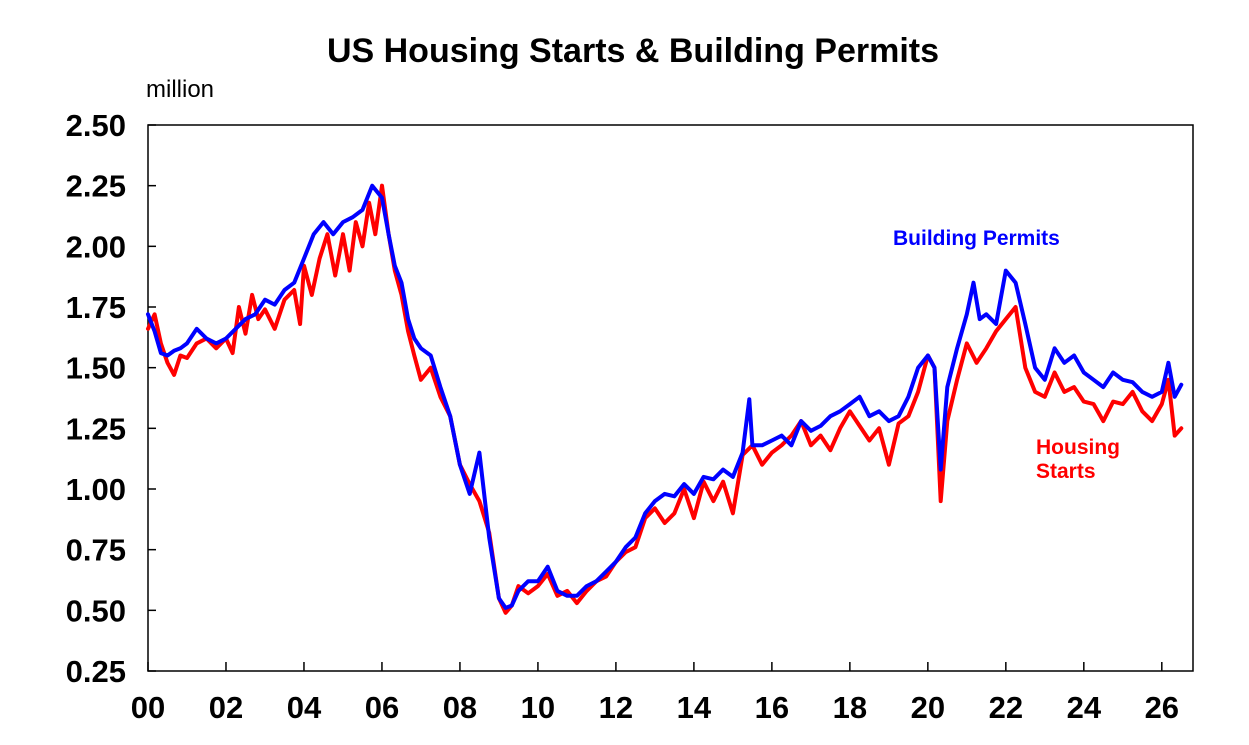  I want to click on y-tick-label: 0.25, so click(96, 671).